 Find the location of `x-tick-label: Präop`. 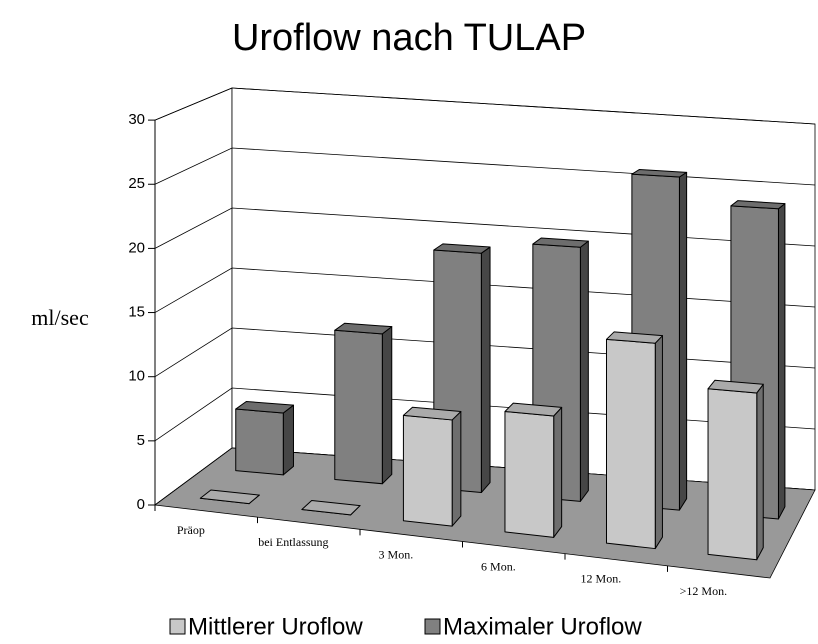

x-tick-label: Präop is located at coordinates (191, 530).